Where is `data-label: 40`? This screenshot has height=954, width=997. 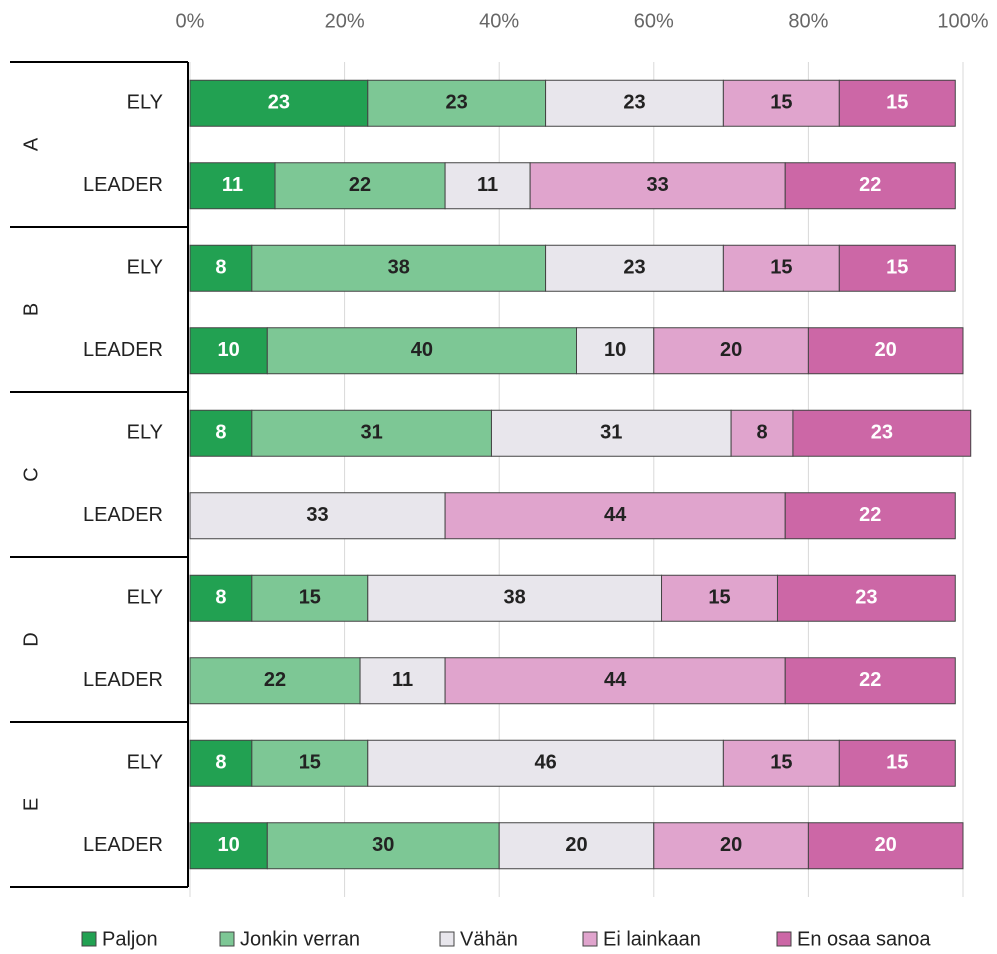
data-label: 40 is located at coordinates (422, 350).